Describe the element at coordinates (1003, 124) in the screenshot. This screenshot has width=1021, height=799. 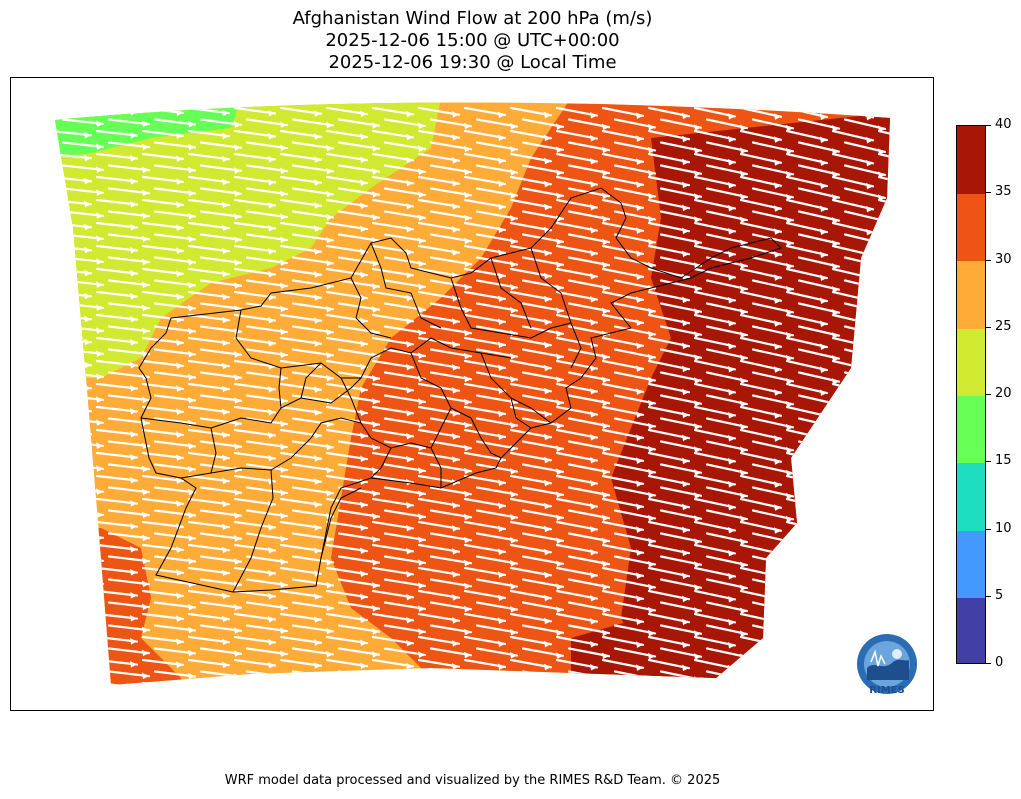
I see `colorbar-tick-label: 40` at that location.